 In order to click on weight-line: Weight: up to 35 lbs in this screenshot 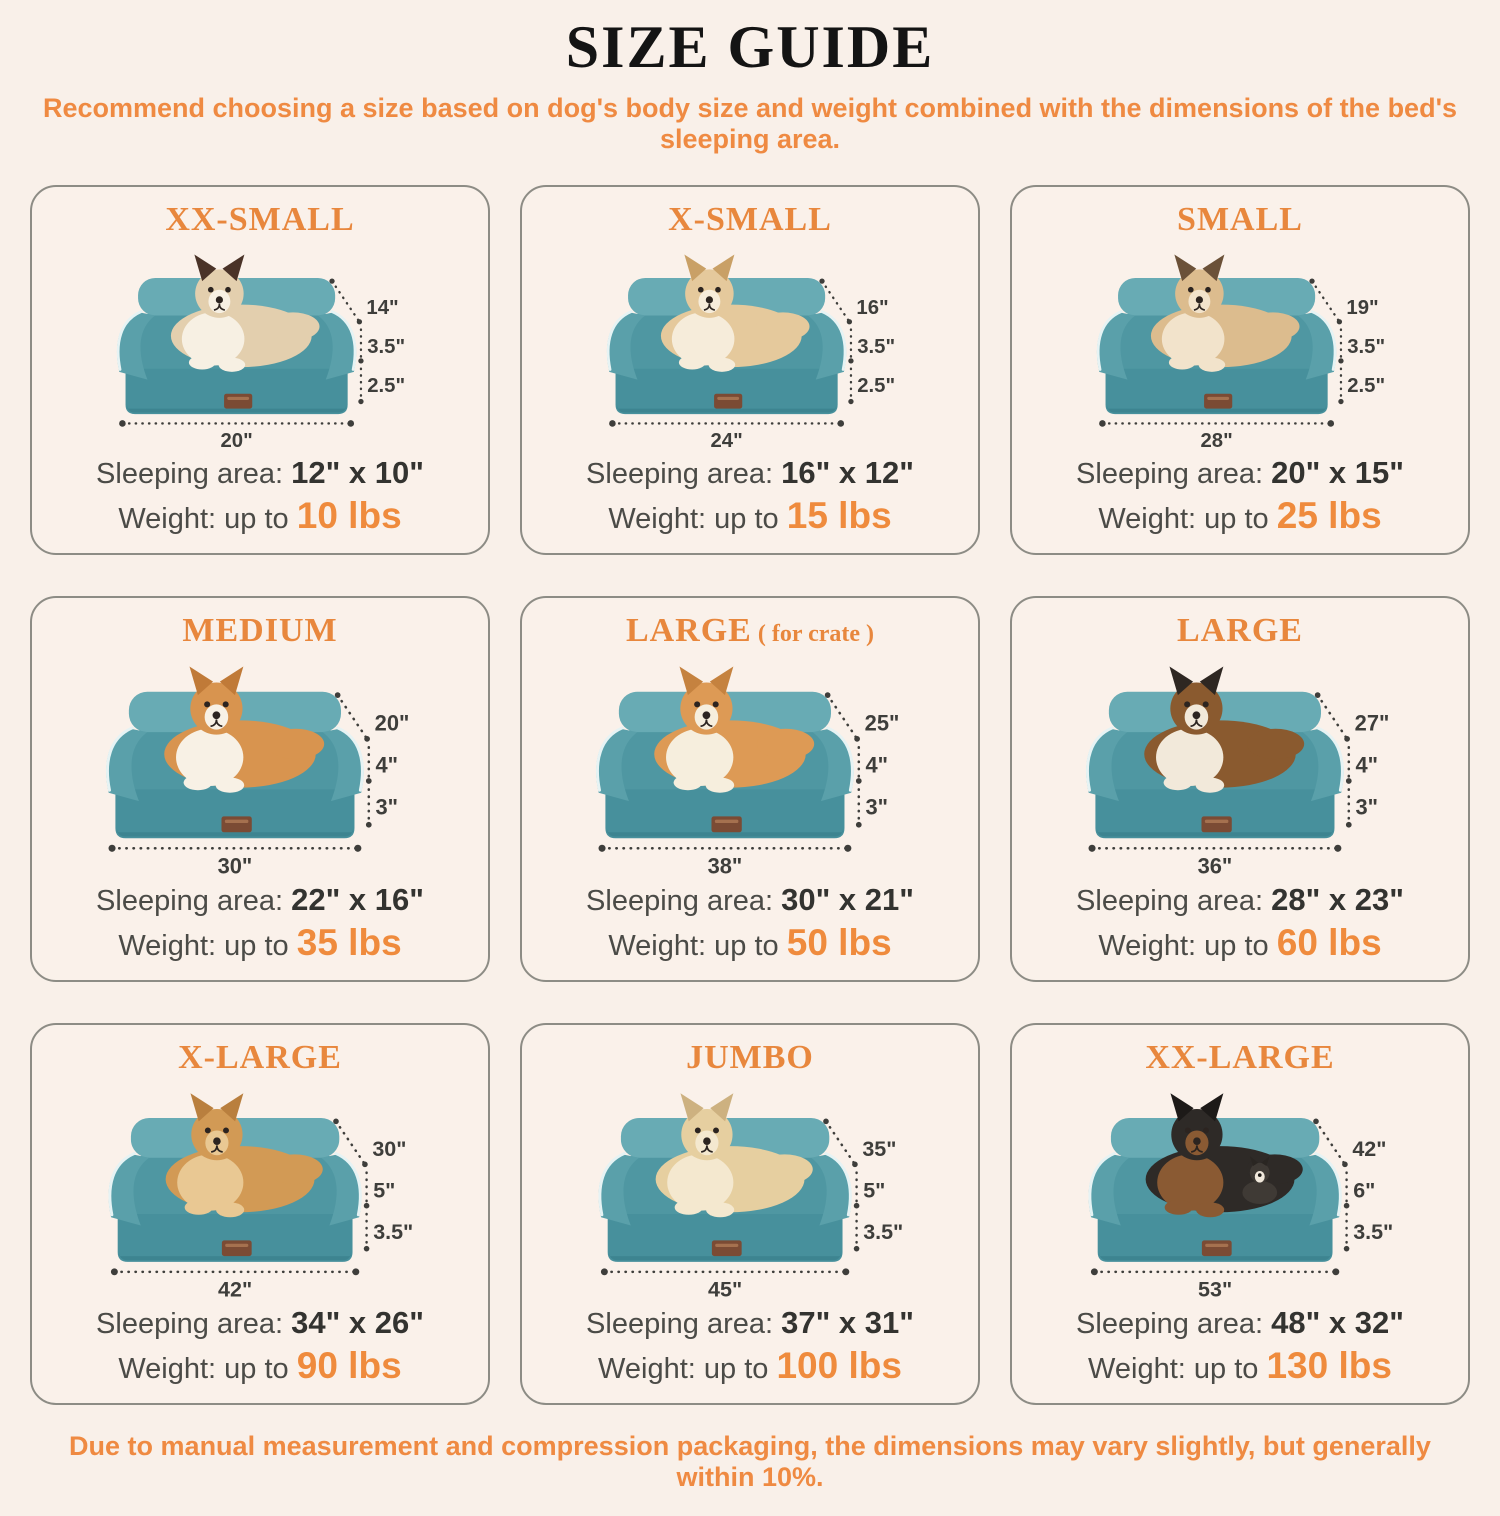, I will do `click(259, 943)`.